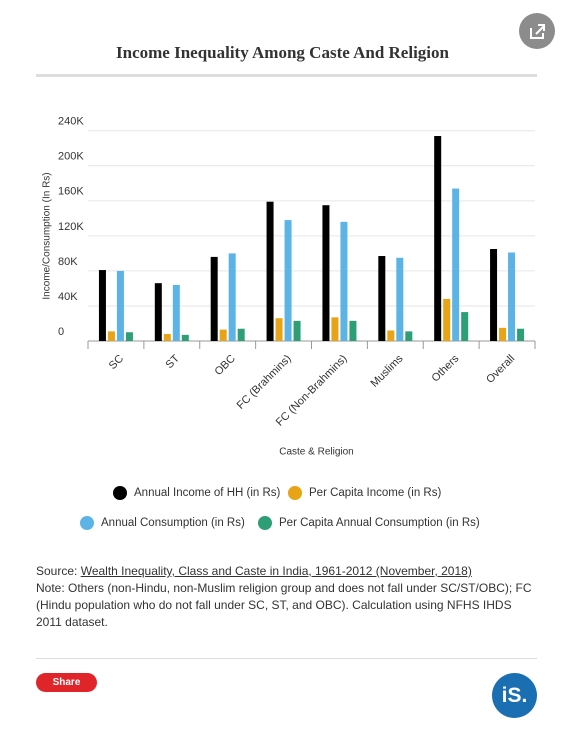 This screenshot has width=565, height=732. I want to click on x-tick-label: OBC, so click(225, 365).